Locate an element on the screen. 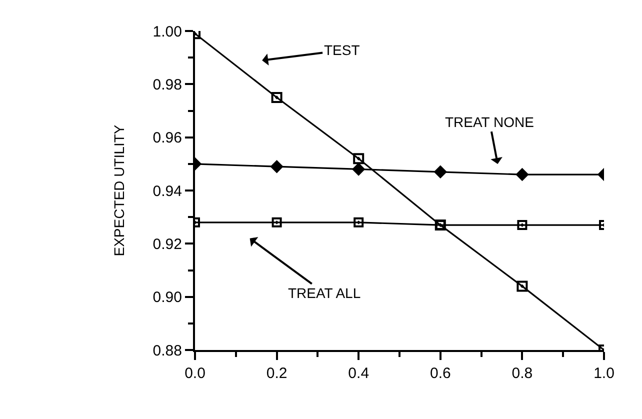 The image size is (642, 419). y-tick-label: 1.00 is located at coordinates (167, 31).